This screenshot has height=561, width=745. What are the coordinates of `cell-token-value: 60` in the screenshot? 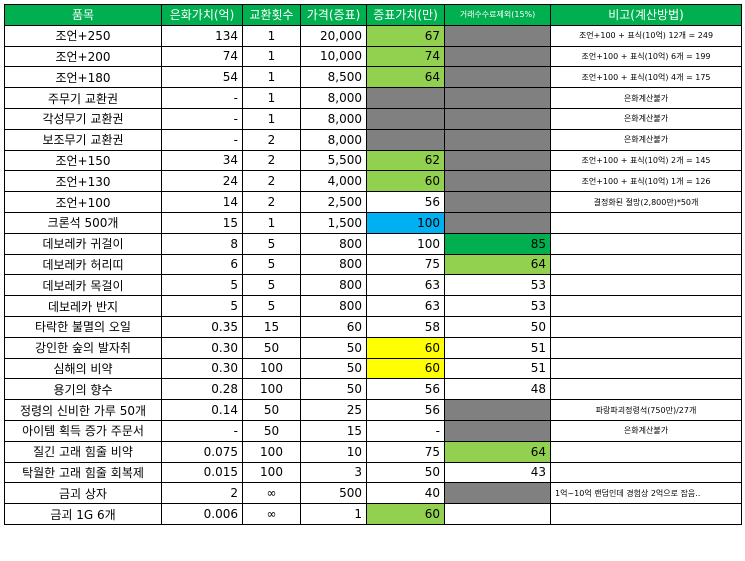 It's located at (405, 368).